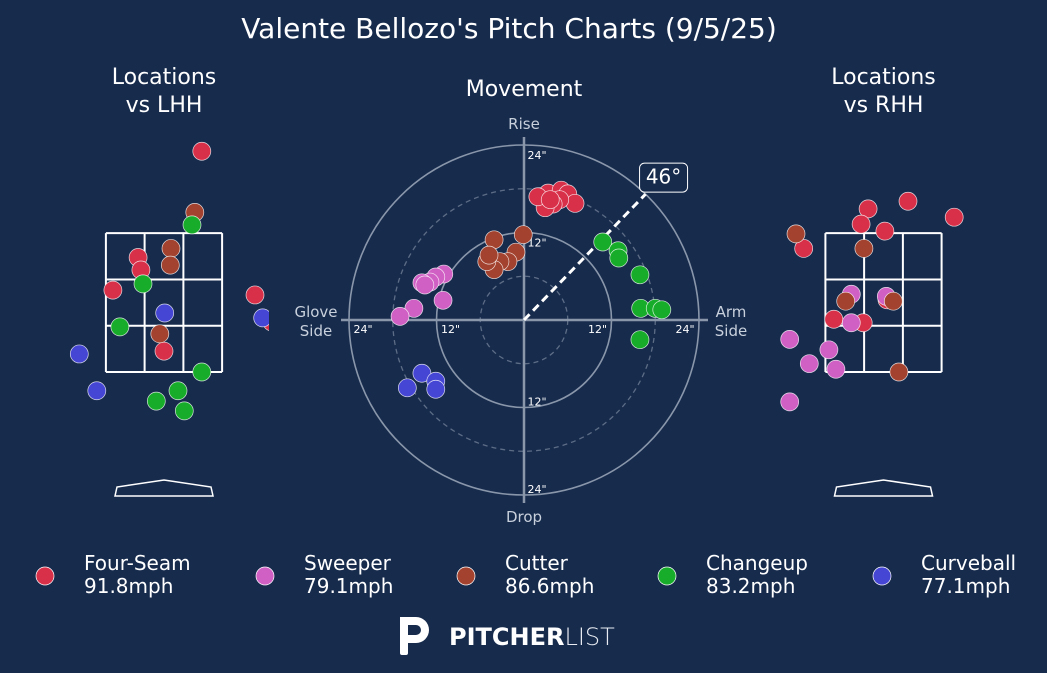  Describe the element at coordinates (589, 637) in the screenshot. I see `logo-light: LIST` at that location.